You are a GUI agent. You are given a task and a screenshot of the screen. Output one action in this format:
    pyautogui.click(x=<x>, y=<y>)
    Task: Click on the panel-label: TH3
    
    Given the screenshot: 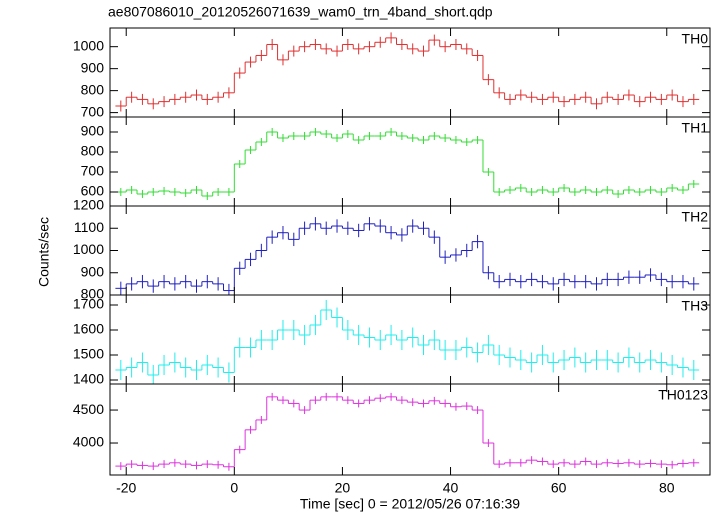 What is the action you would take?
    pyautogui.click(x=695, y=306)
    